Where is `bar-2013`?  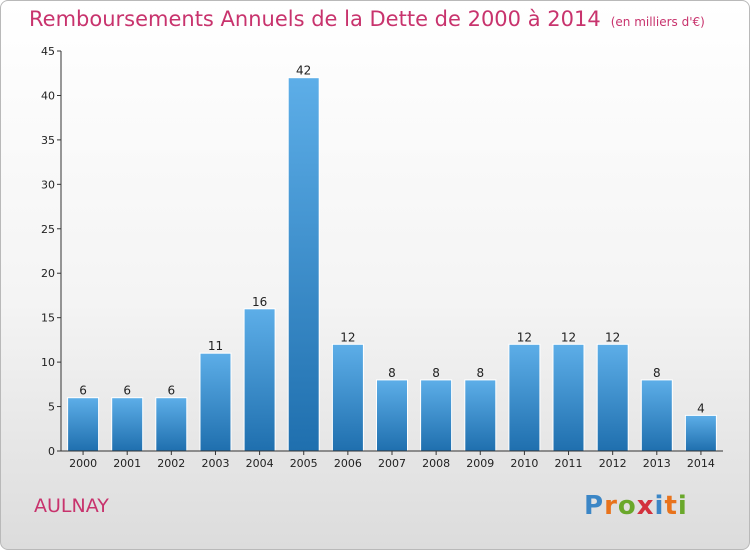
bar-2013 is located at coordinates (656, 415).